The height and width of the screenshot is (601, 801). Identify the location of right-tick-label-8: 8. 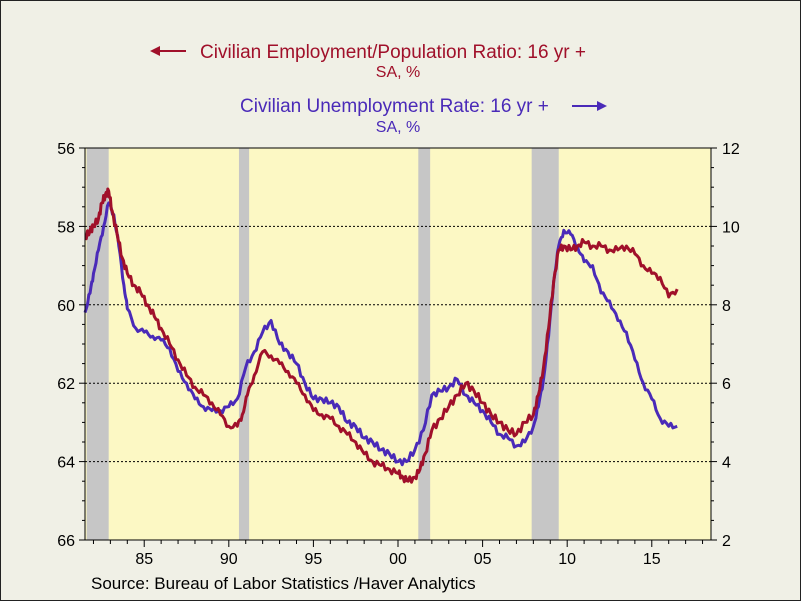
(726, 306).